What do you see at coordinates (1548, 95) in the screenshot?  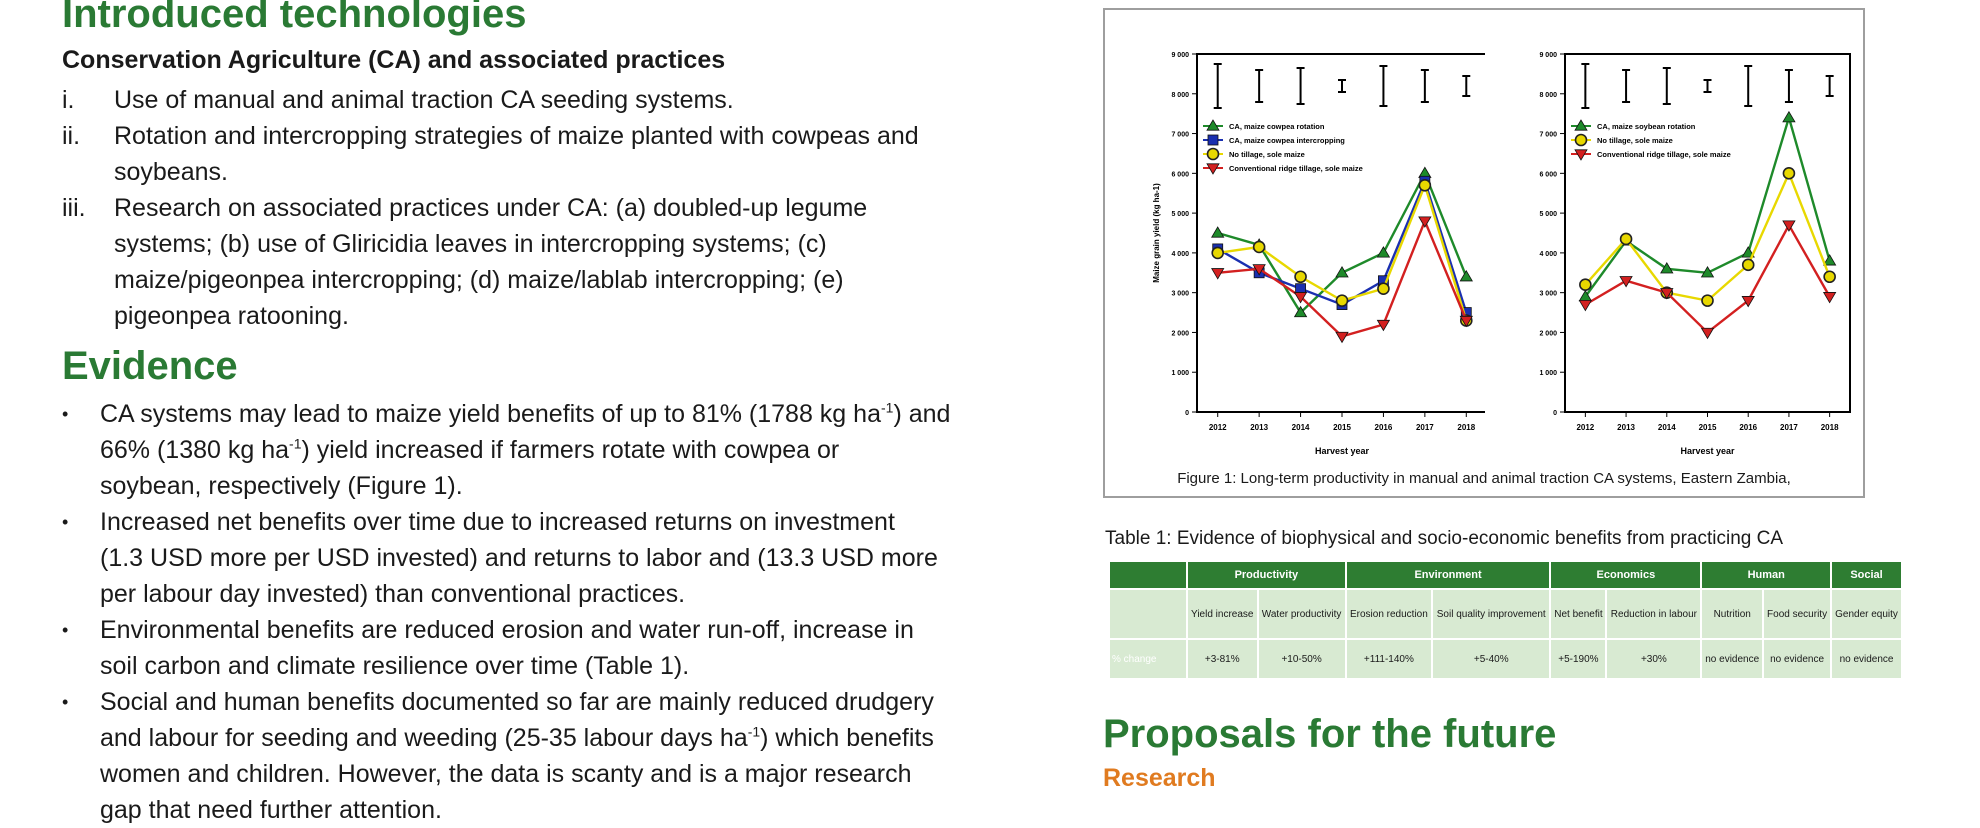 I see `y-tick-label: 8 000` at bounding box center [1548, 95].